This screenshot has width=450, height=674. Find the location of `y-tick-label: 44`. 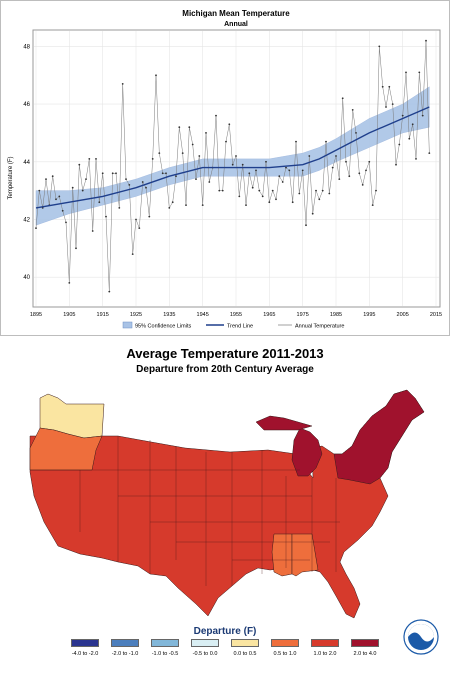

y-tick-label: 44 is located at coordinates (26, 163).